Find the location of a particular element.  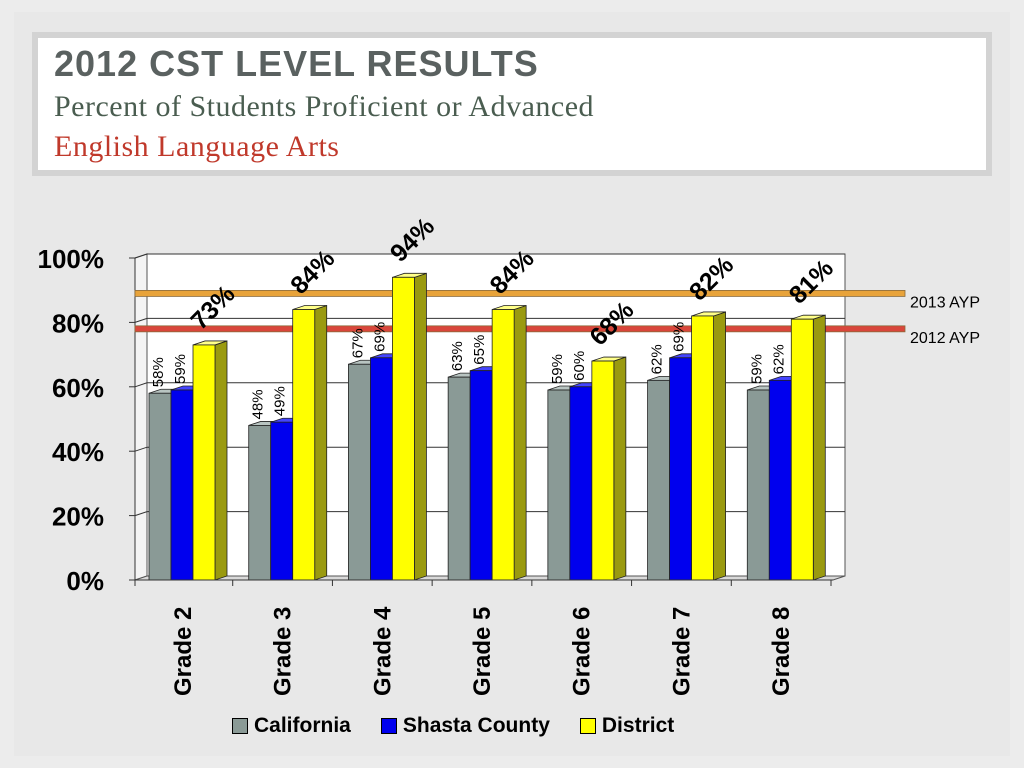

y-tick-label: 20% is located at coordinates (78, 517).